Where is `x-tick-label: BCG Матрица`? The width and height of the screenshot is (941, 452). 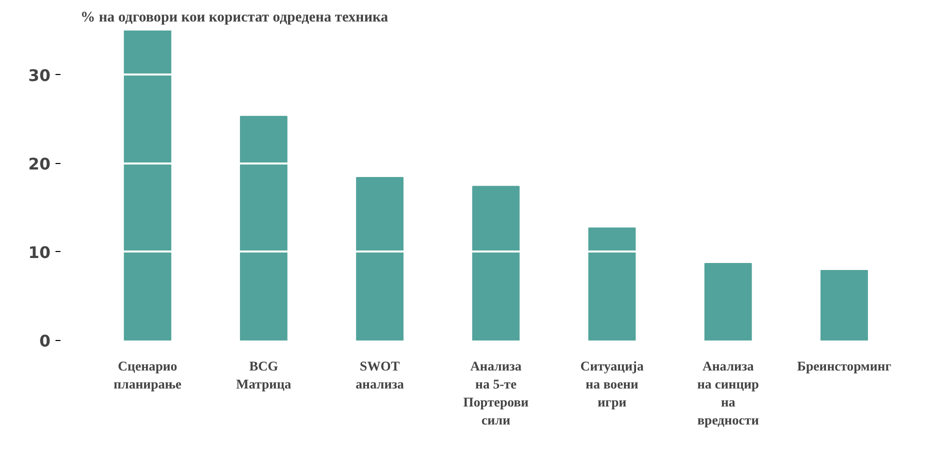 x-tick-label: BCG Матрица is located at coordinates (264, 375).